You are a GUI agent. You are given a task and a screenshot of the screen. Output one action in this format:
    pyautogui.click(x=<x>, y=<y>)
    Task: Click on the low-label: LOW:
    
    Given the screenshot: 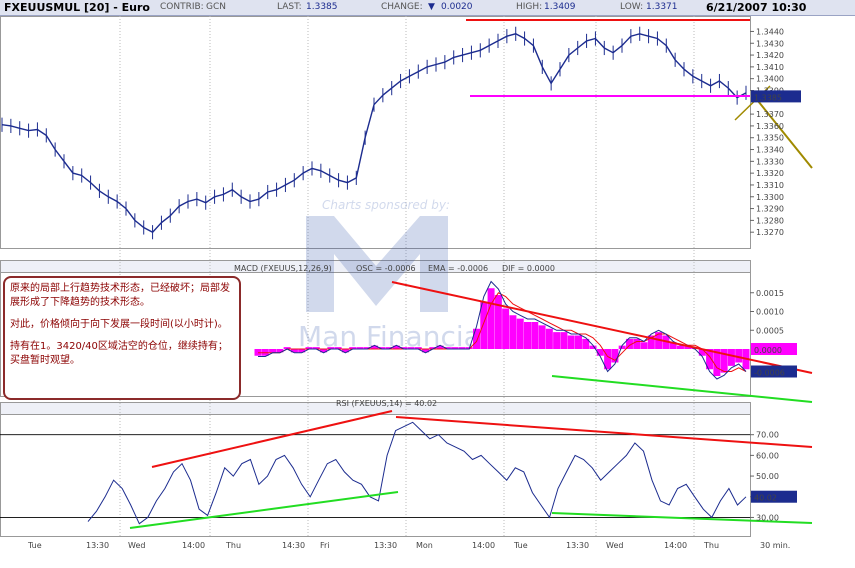 What is the action you would take?
    pyautogui.click(x=632, y=7)
    